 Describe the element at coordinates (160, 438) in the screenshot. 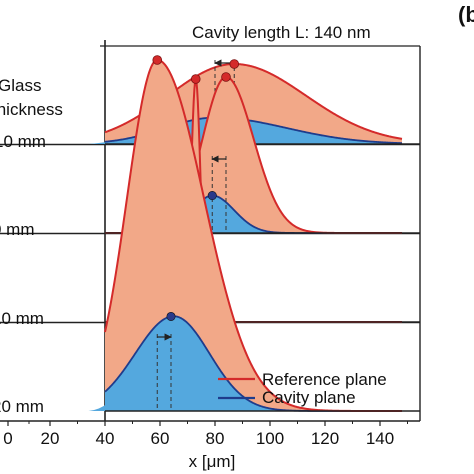

I see `x-tick-label: 60` at that location.